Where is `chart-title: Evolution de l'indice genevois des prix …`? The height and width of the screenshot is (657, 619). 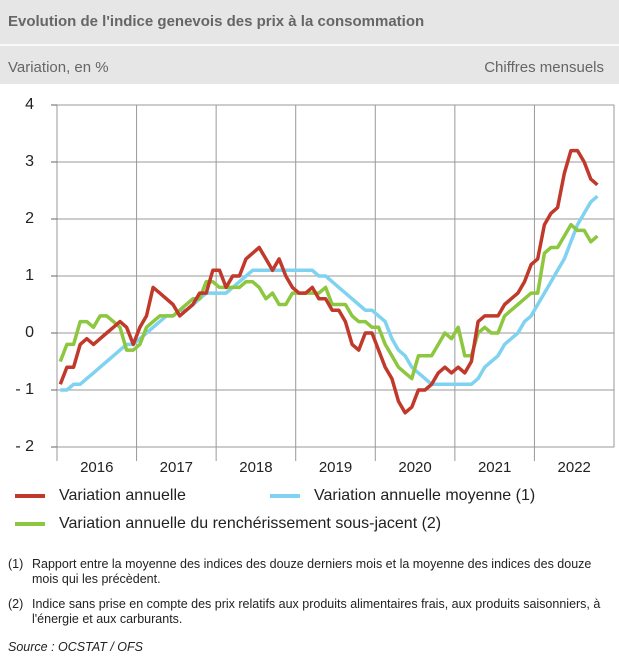
chart-title: Evolution de l'indice genevois des prix … is located at coordinates (216, 21).